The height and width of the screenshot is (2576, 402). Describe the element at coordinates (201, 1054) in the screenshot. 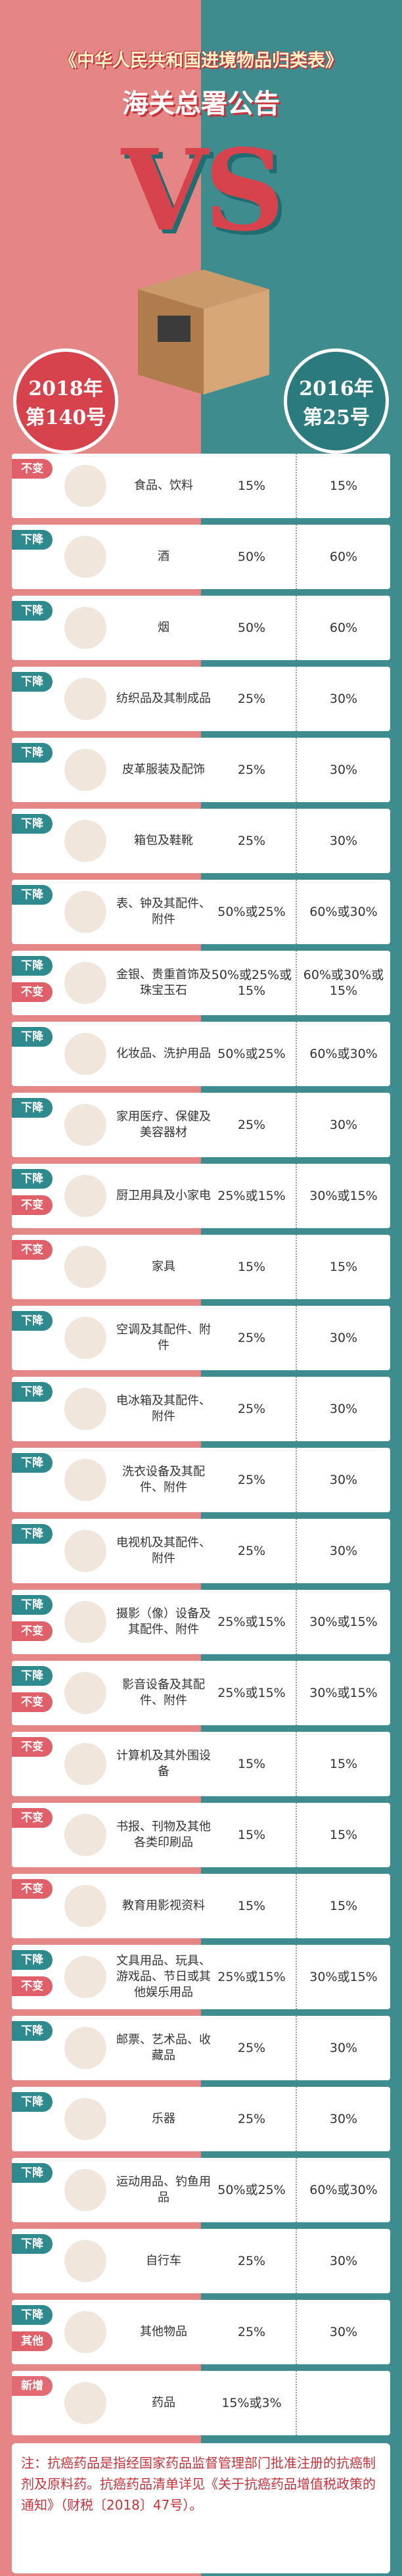

I see `table-row: 下降 化妆品、洗护用品 50%或25% 60%或30%` at that location.